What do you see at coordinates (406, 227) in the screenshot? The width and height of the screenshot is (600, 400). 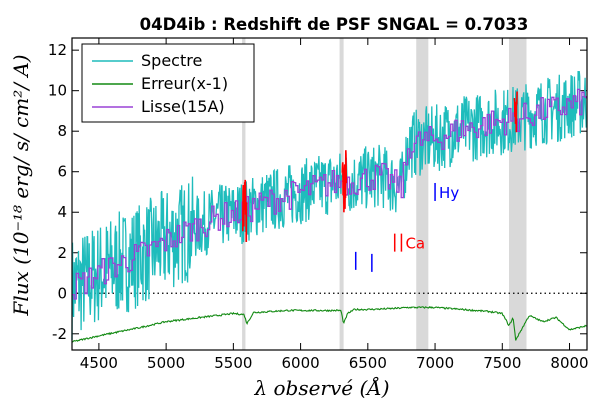 I see `line-markers: Ca Hy` at bounding box center [406, 227].